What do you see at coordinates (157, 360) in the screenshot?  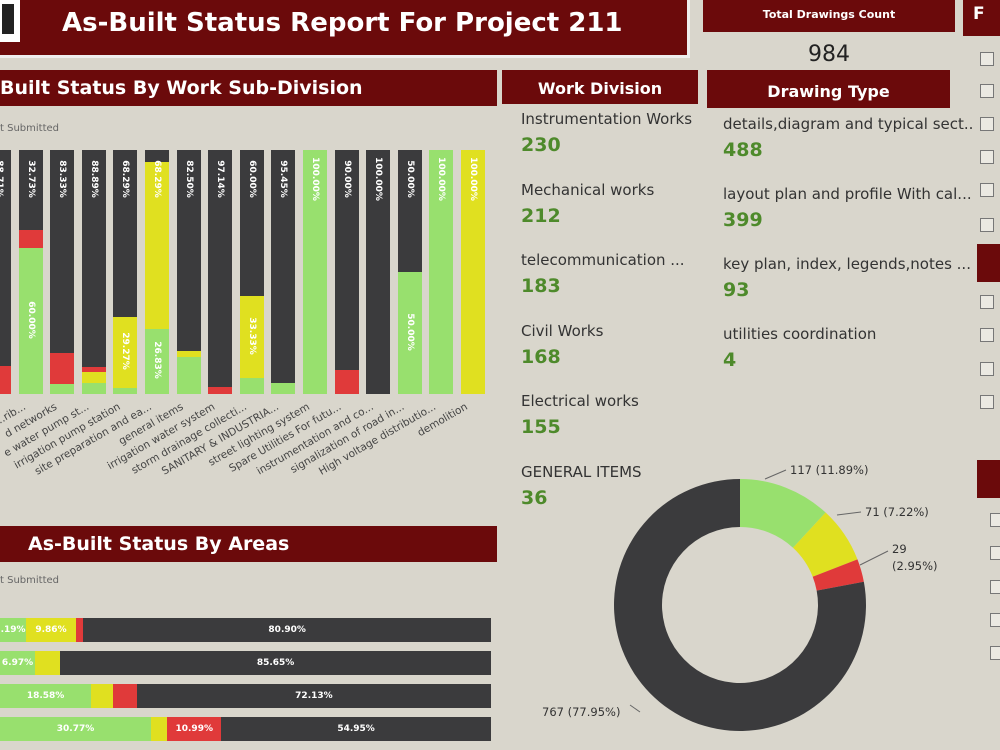 I see `subdivision-approved-label: 26.83%` at bounding box center [157, 360].